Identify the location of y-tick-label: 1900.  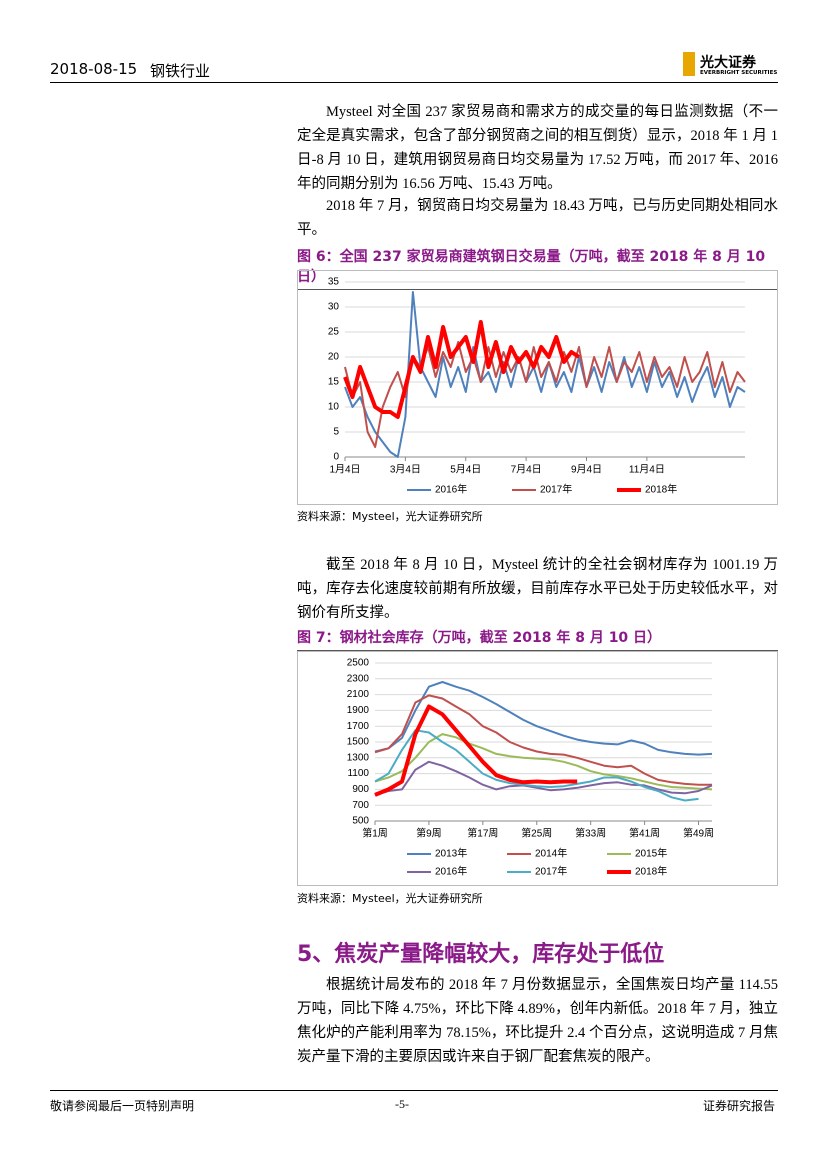
(358, 710).